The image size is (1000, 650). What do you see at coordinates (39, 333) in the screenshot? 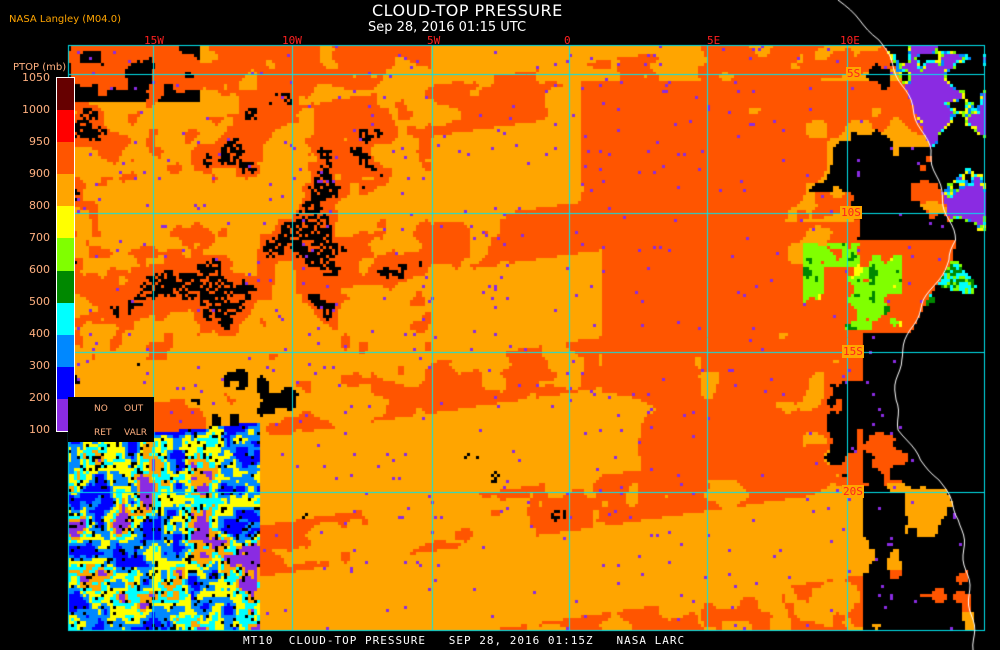
I see `legend-tick: 400` at bounding box center [39, 333].